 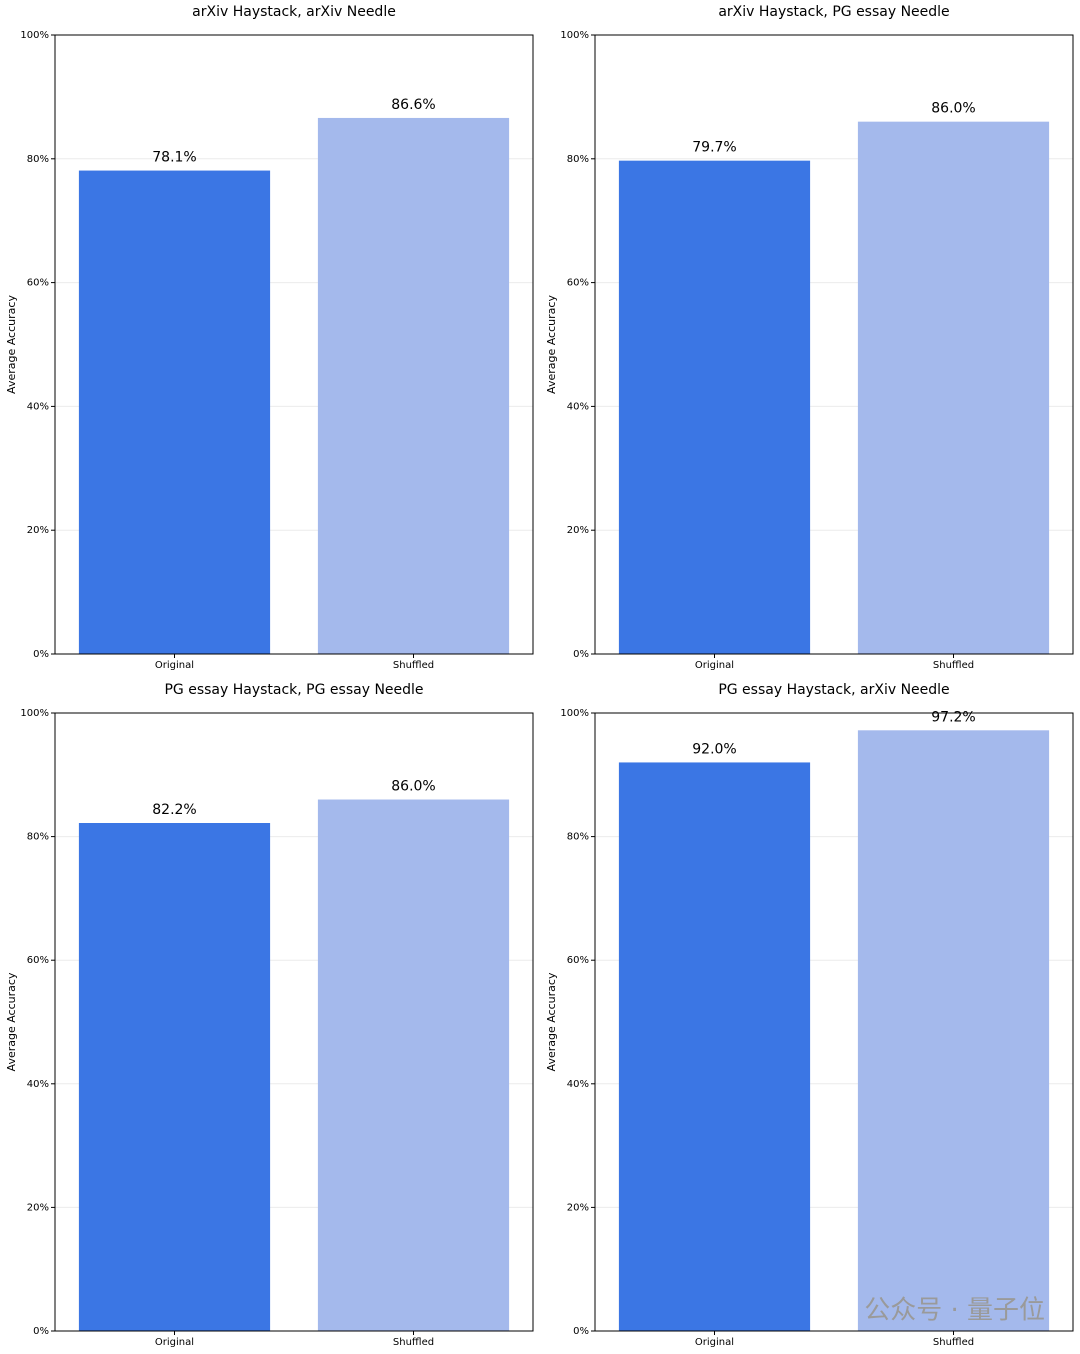 What do you see at coordinates (294, 12) in the screenshot?
I see `chart-title: arXiv Haystack, arXiv Needle` at bounding box center [294, 12].